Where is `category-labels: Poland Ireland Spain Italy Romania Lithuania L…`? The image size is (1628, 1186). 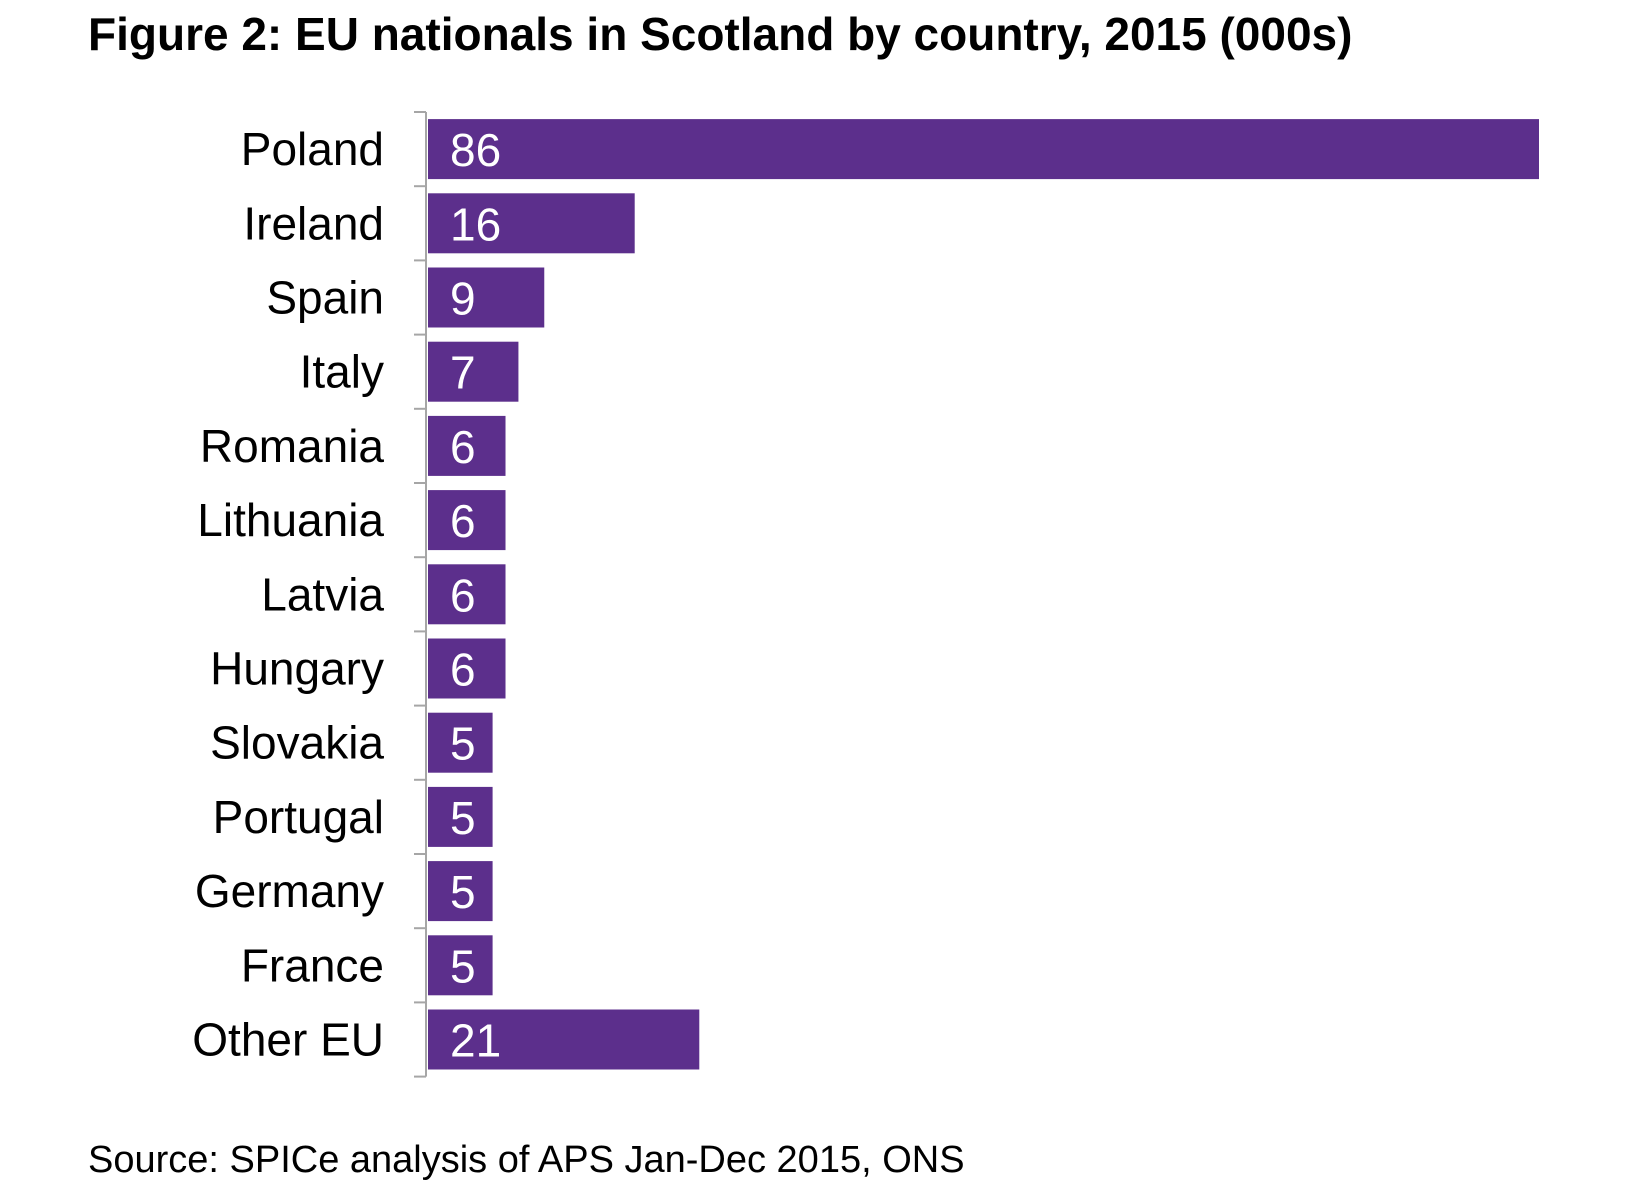 category-labels: Poland Ireland Spain Italy Romania Lithuania L… is located at coordinates (288, 594).